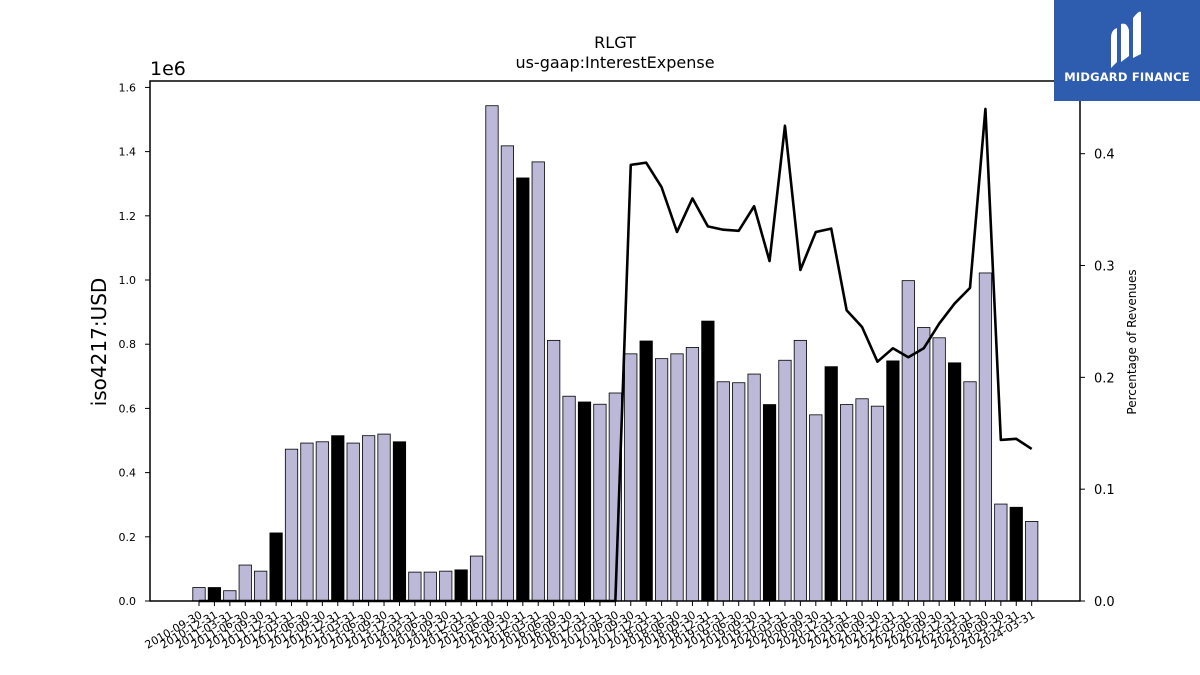 The width and height of the screenshot is (1200, 675). Describe the element at coordinates (614, 62) in the screenshot. I see `chart-subtitle: us-gaap:InterestExpense` at that location.